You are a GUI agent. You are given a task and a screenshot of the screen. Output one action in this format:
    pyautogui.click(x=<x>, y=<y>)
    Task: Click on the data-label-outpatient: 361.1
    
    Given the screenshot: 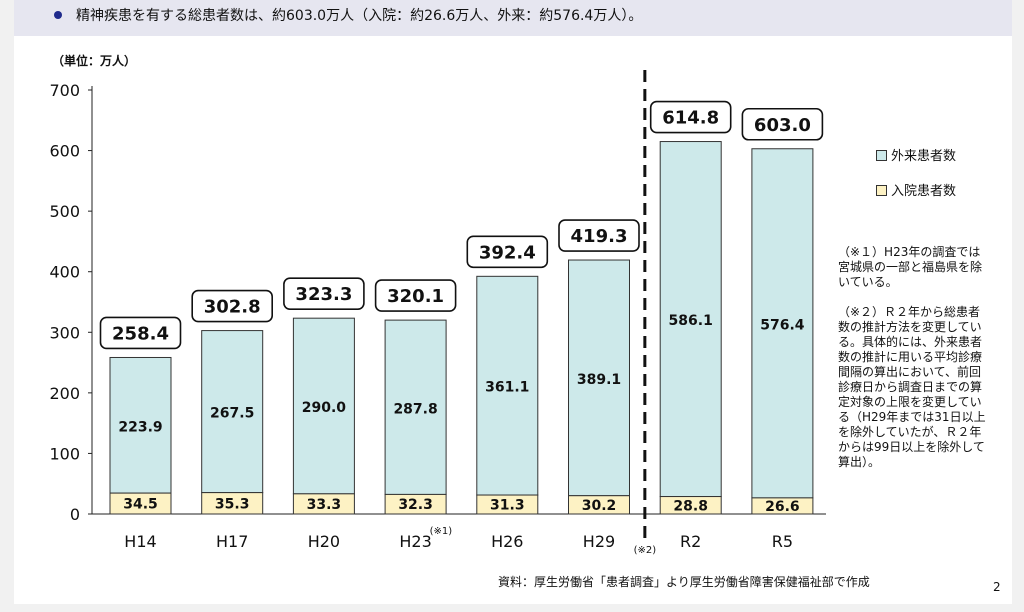 What is the action you would take?
    pyautogui.click(x=507, y=388)
    